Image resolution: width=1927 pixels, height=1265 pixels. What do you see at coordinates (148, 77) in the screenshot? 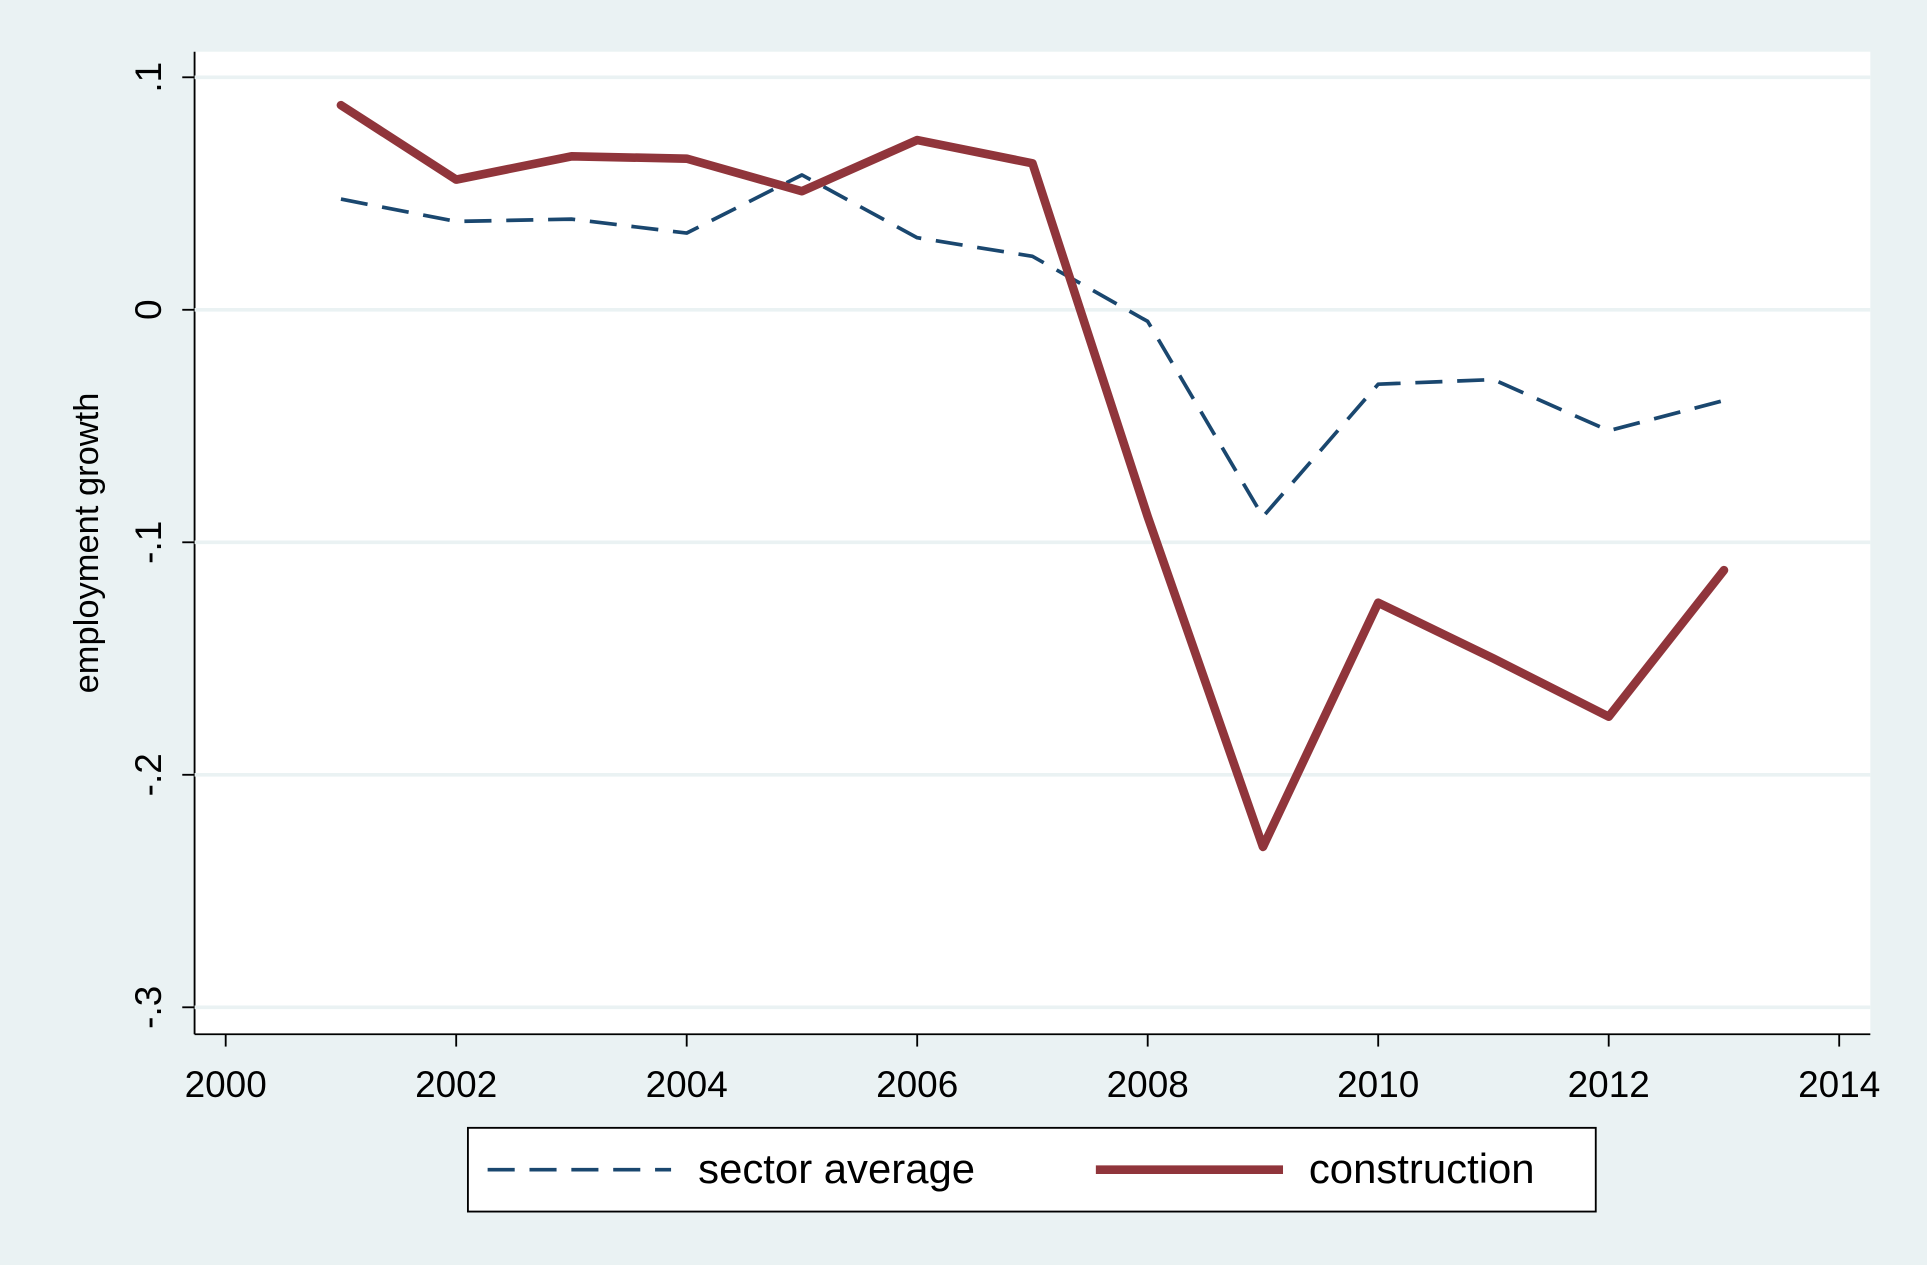
I see `y-tick-label: .1` at bounding box center [148, 77].